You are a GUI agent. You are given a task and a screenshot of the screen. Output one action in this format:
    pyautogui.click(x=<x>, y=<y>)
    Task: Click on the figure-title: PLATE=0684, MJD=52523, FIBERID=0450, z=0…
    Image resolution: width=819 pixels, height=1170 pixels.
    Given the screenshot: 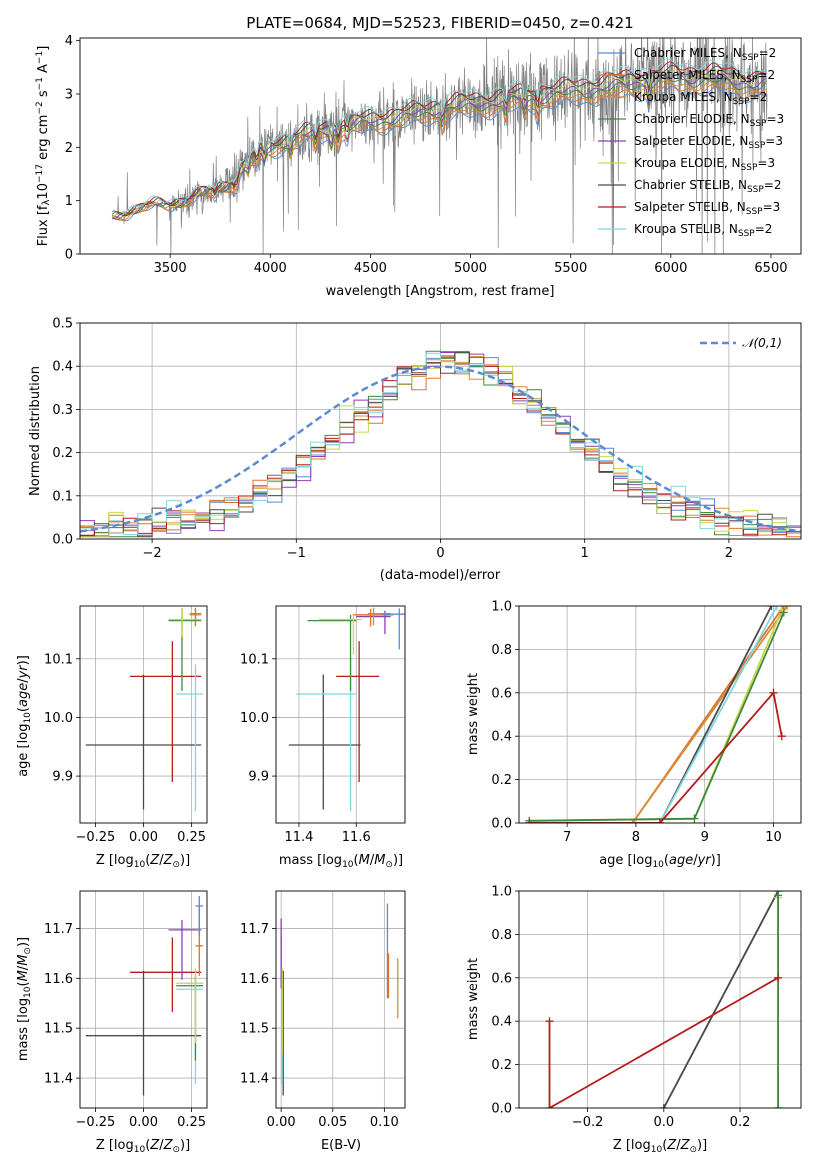 What is the action you would take?
    pyautogui.click(x=439, y=23)
    